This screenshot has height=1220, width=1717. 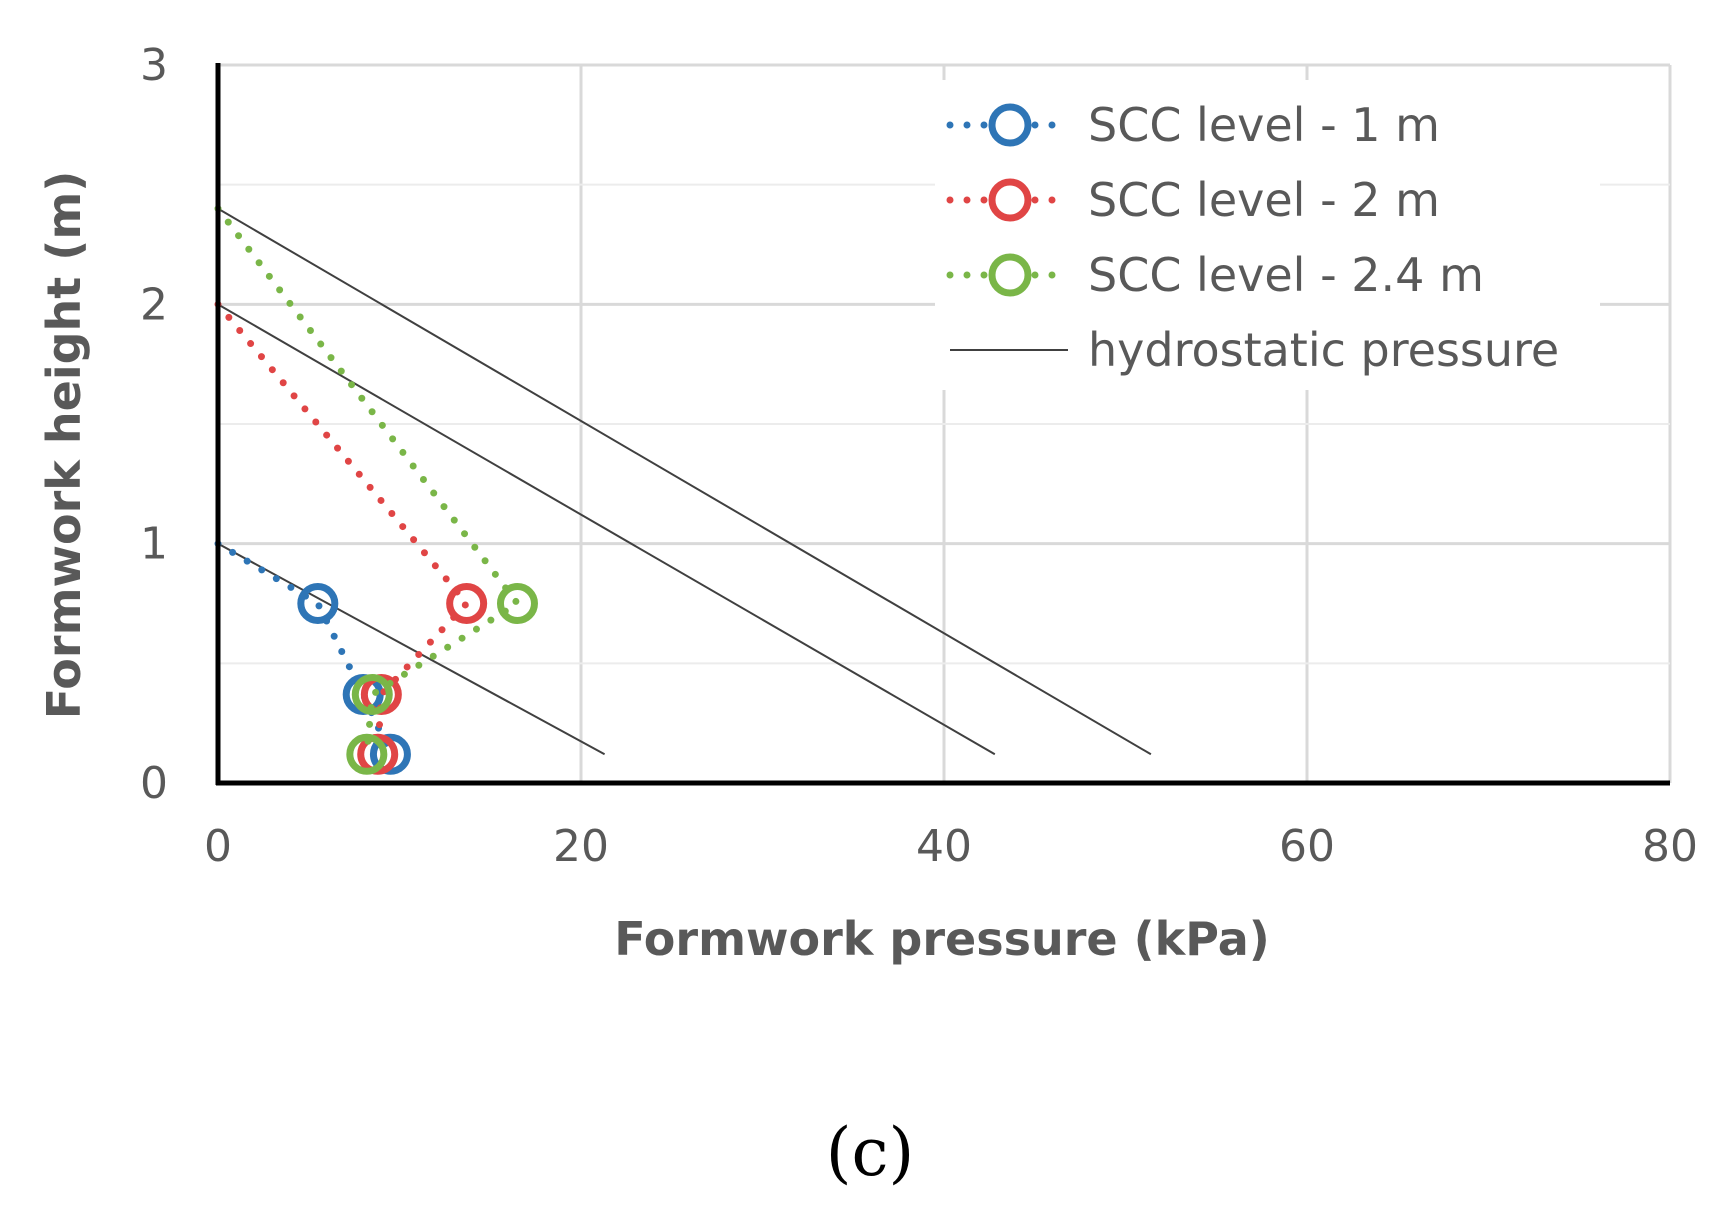 What do you see at coordinates (154, 304) in the screenshot?
I see `y-tick-label: 2` at bounding box center [154, 304].